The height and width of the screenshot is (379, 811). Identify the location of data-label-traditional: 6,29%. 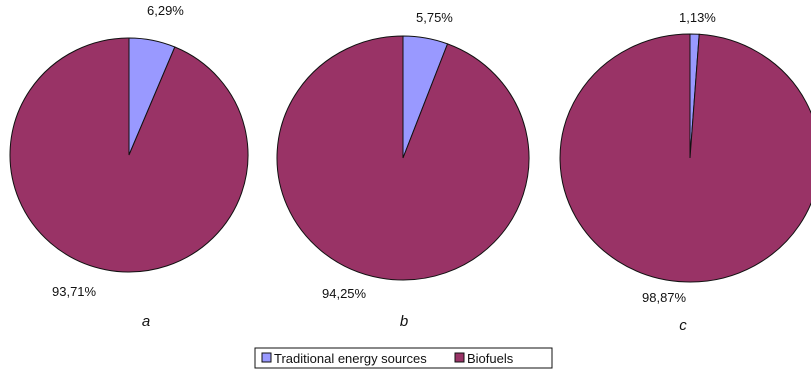
(165, 10).